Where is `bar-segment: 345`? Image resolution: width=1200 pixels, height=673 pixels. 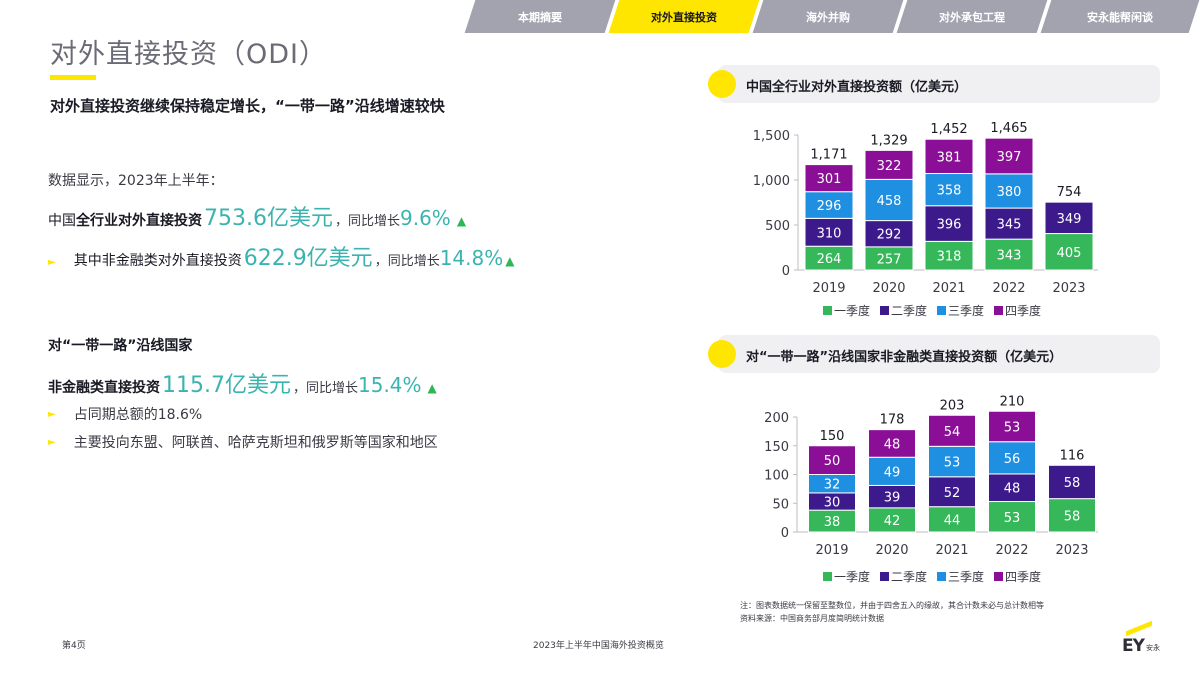 bar-segment: 345 is located at coordinates (1009, 223).